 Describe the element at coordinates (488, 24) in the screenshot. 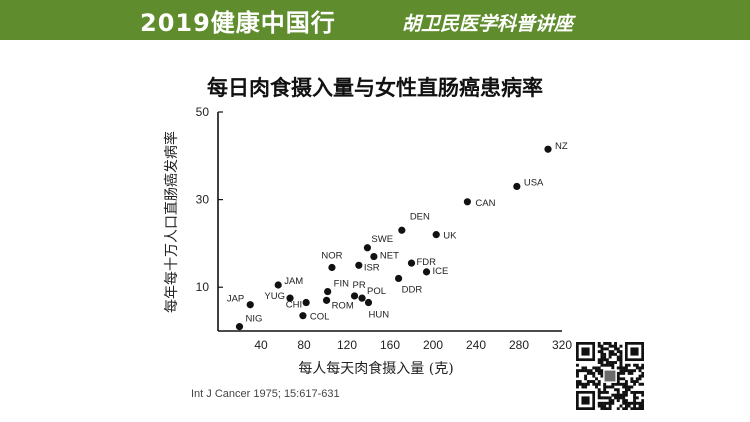

I see `banner-subtitle: 胡卫民医学科普讲座` at that location.